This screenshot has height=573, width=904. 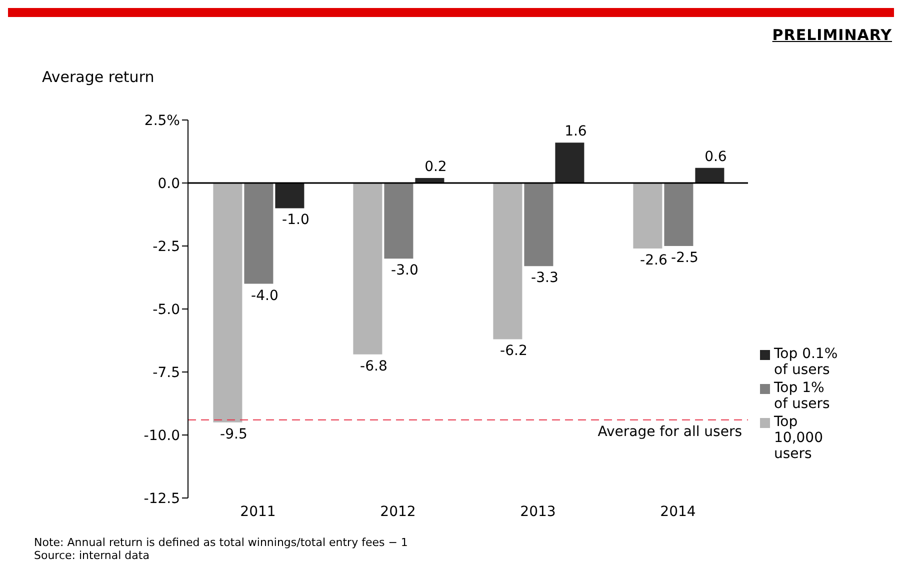 I want to click on data-label: -6.2, so click(x=514, y=351).